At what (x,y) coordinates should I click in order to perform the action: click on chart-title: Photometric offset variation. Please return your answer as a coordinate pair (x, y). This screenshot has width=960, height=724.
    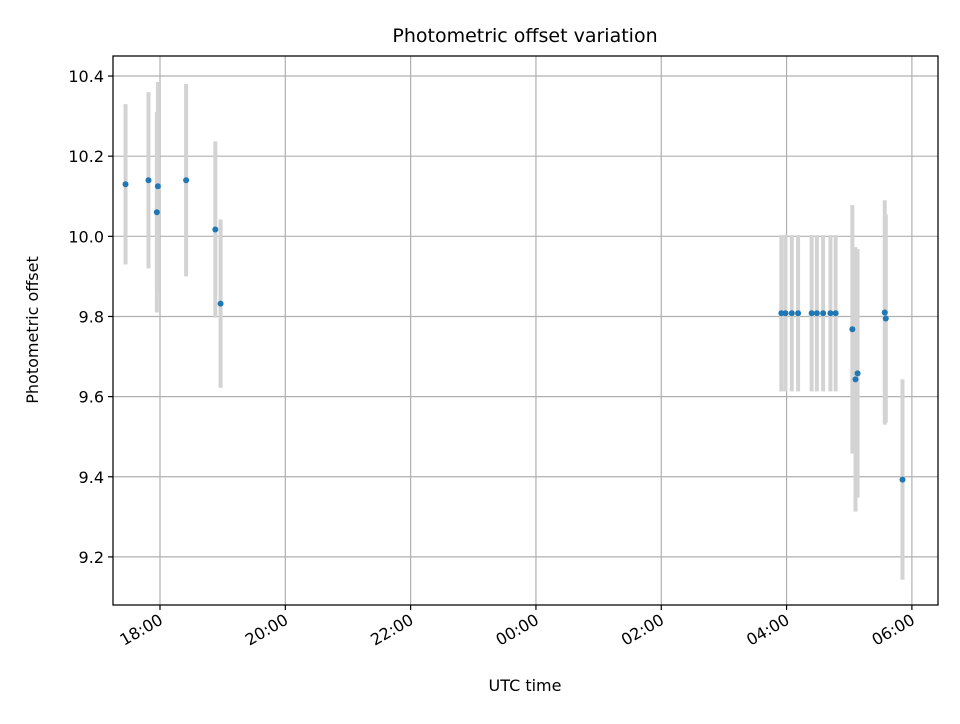
    Looking at the image, I should click on (524, 36).